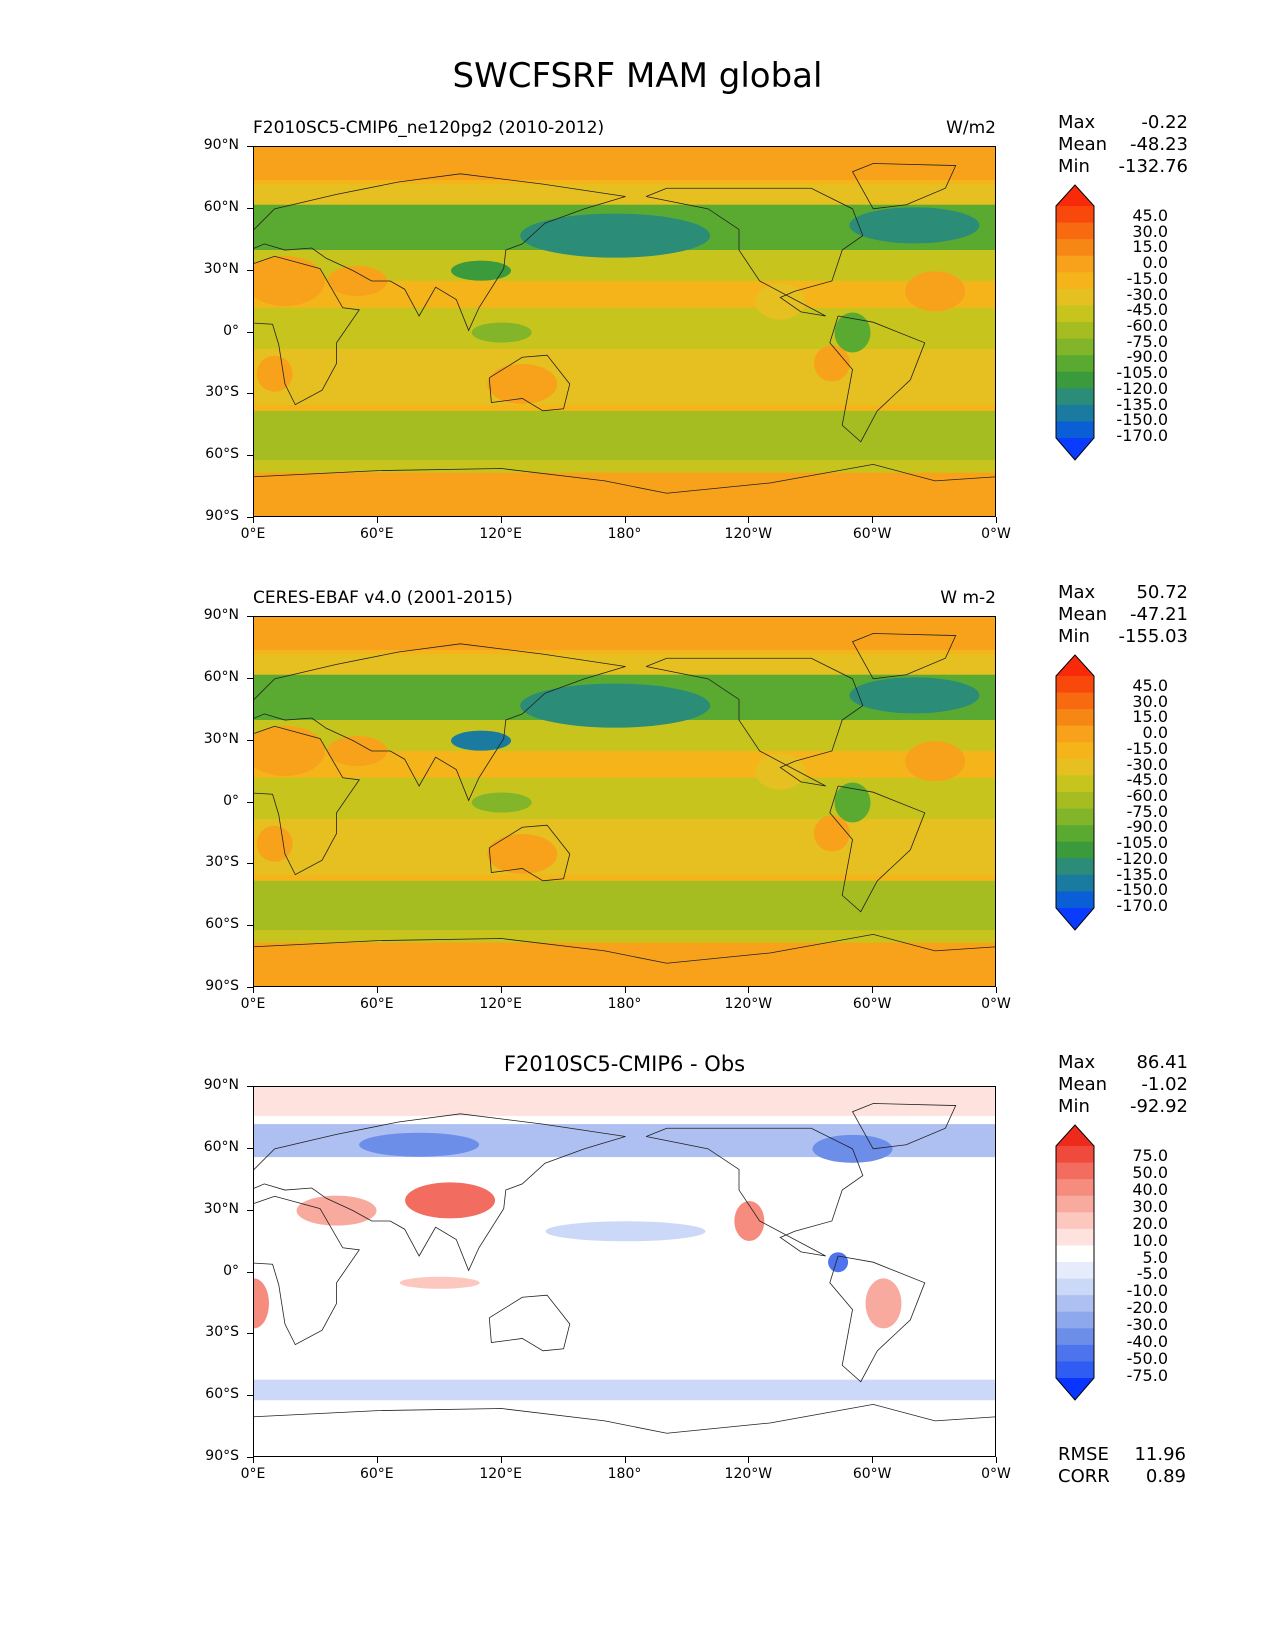 The width and height of the screenshot is (1275, 1650). Describe the element at coordinates (935, 291) in the screenshot. I see `blob-atlantic-subtropics` at that location.